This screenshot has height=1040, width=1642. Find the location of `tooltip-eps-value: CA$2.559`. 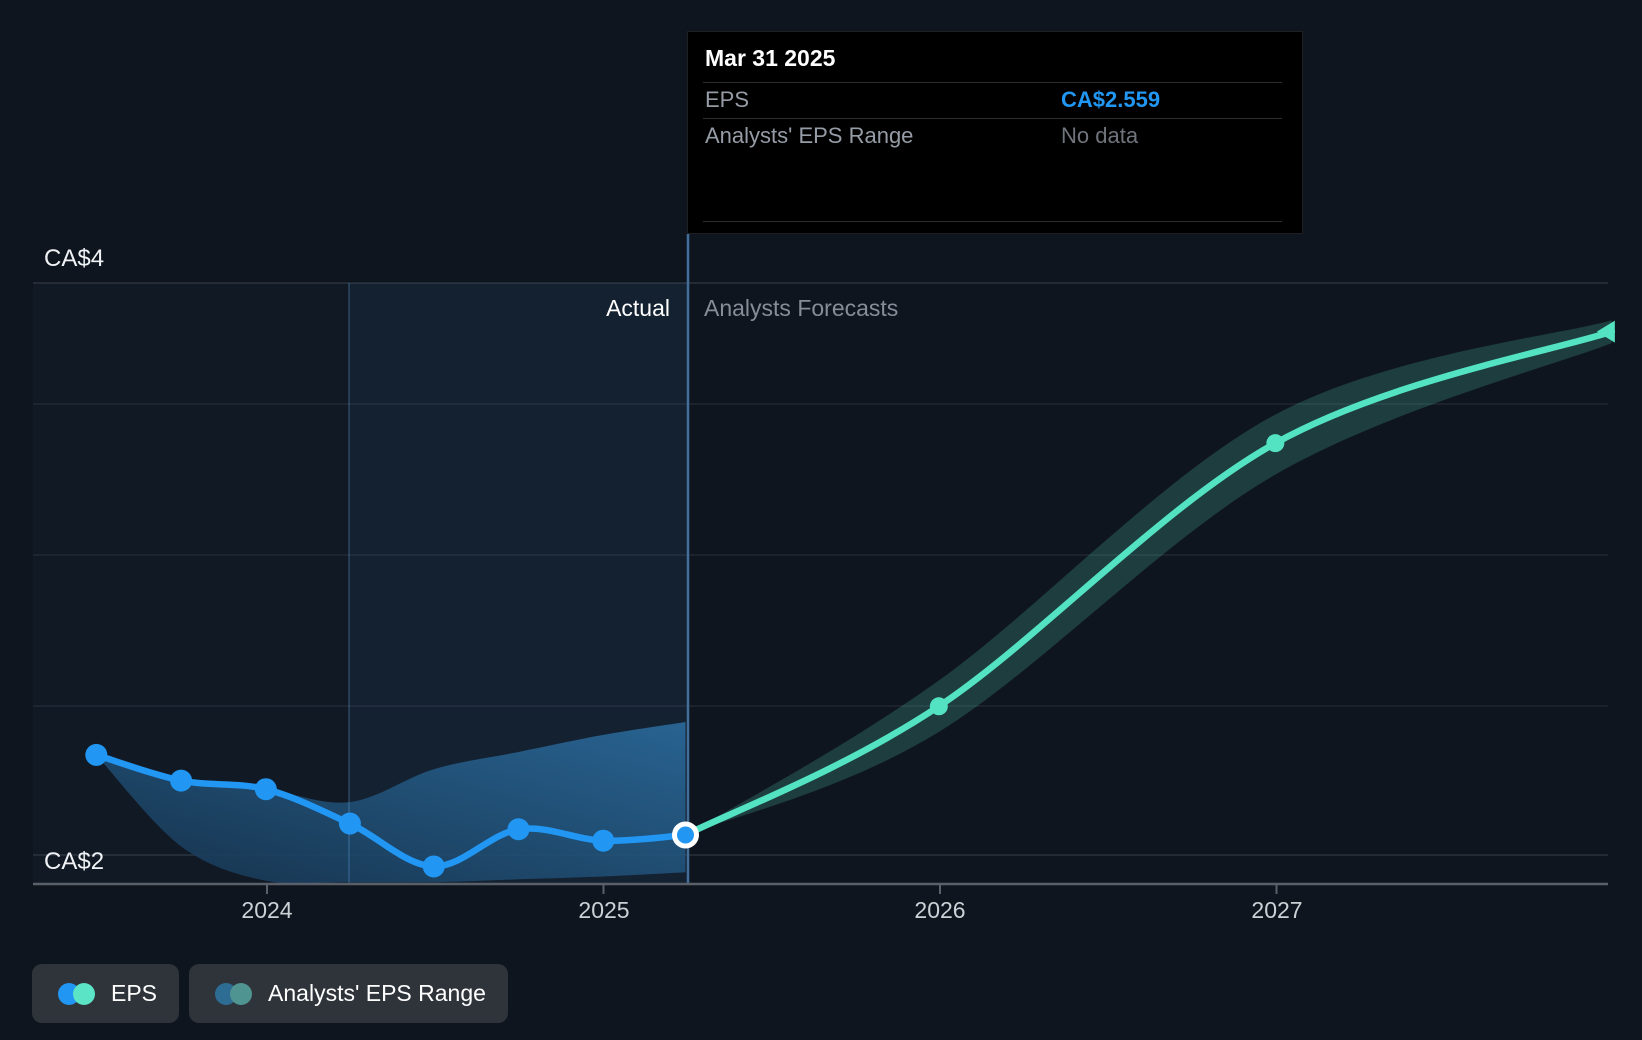

tooltip-eps-value: CA$2.559 is located at coordinates (1111, 99).